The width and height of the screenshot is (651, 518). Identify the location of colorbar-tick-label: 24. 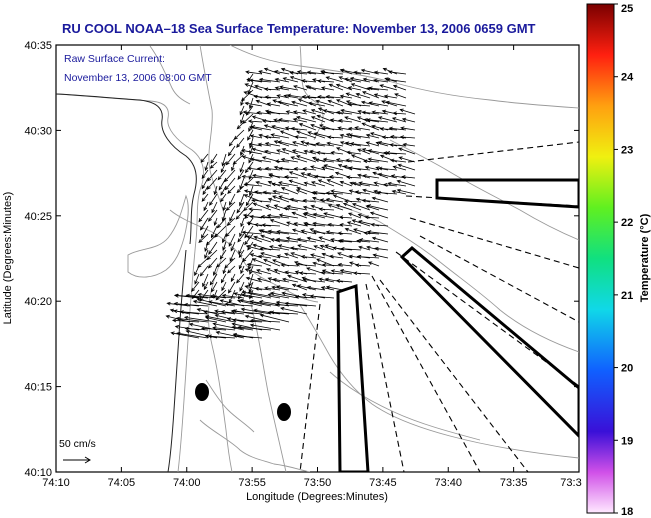
(627, 78).